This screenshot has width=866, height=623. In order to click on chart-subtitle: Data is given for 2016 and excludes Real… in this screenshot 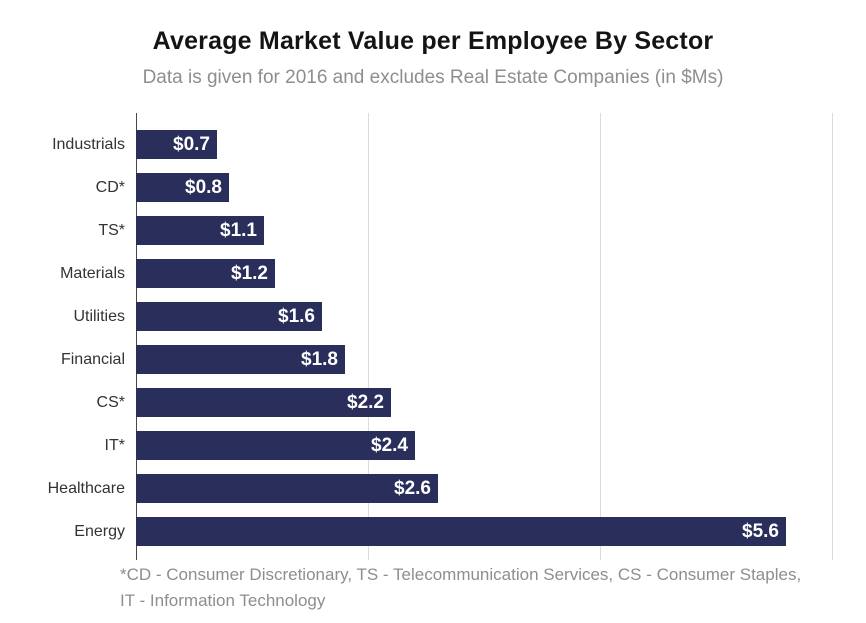, I will do `click(433, 77)`.